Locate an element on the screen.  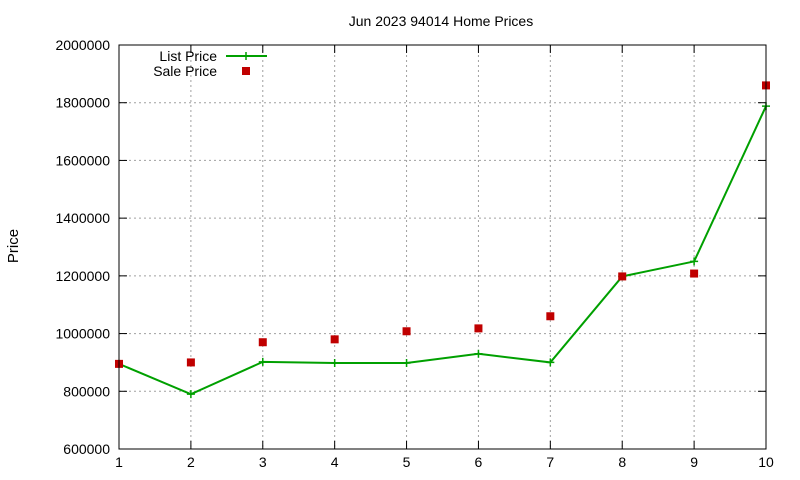
x-tick-label: 6 is located at coordinates (479, 462).